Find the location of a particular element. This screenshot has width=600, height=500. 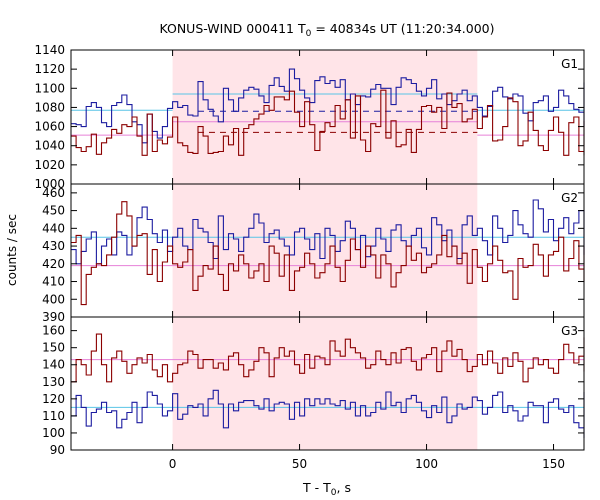

x-axis-label: T - T0, s is located at coordinates (326, 489).